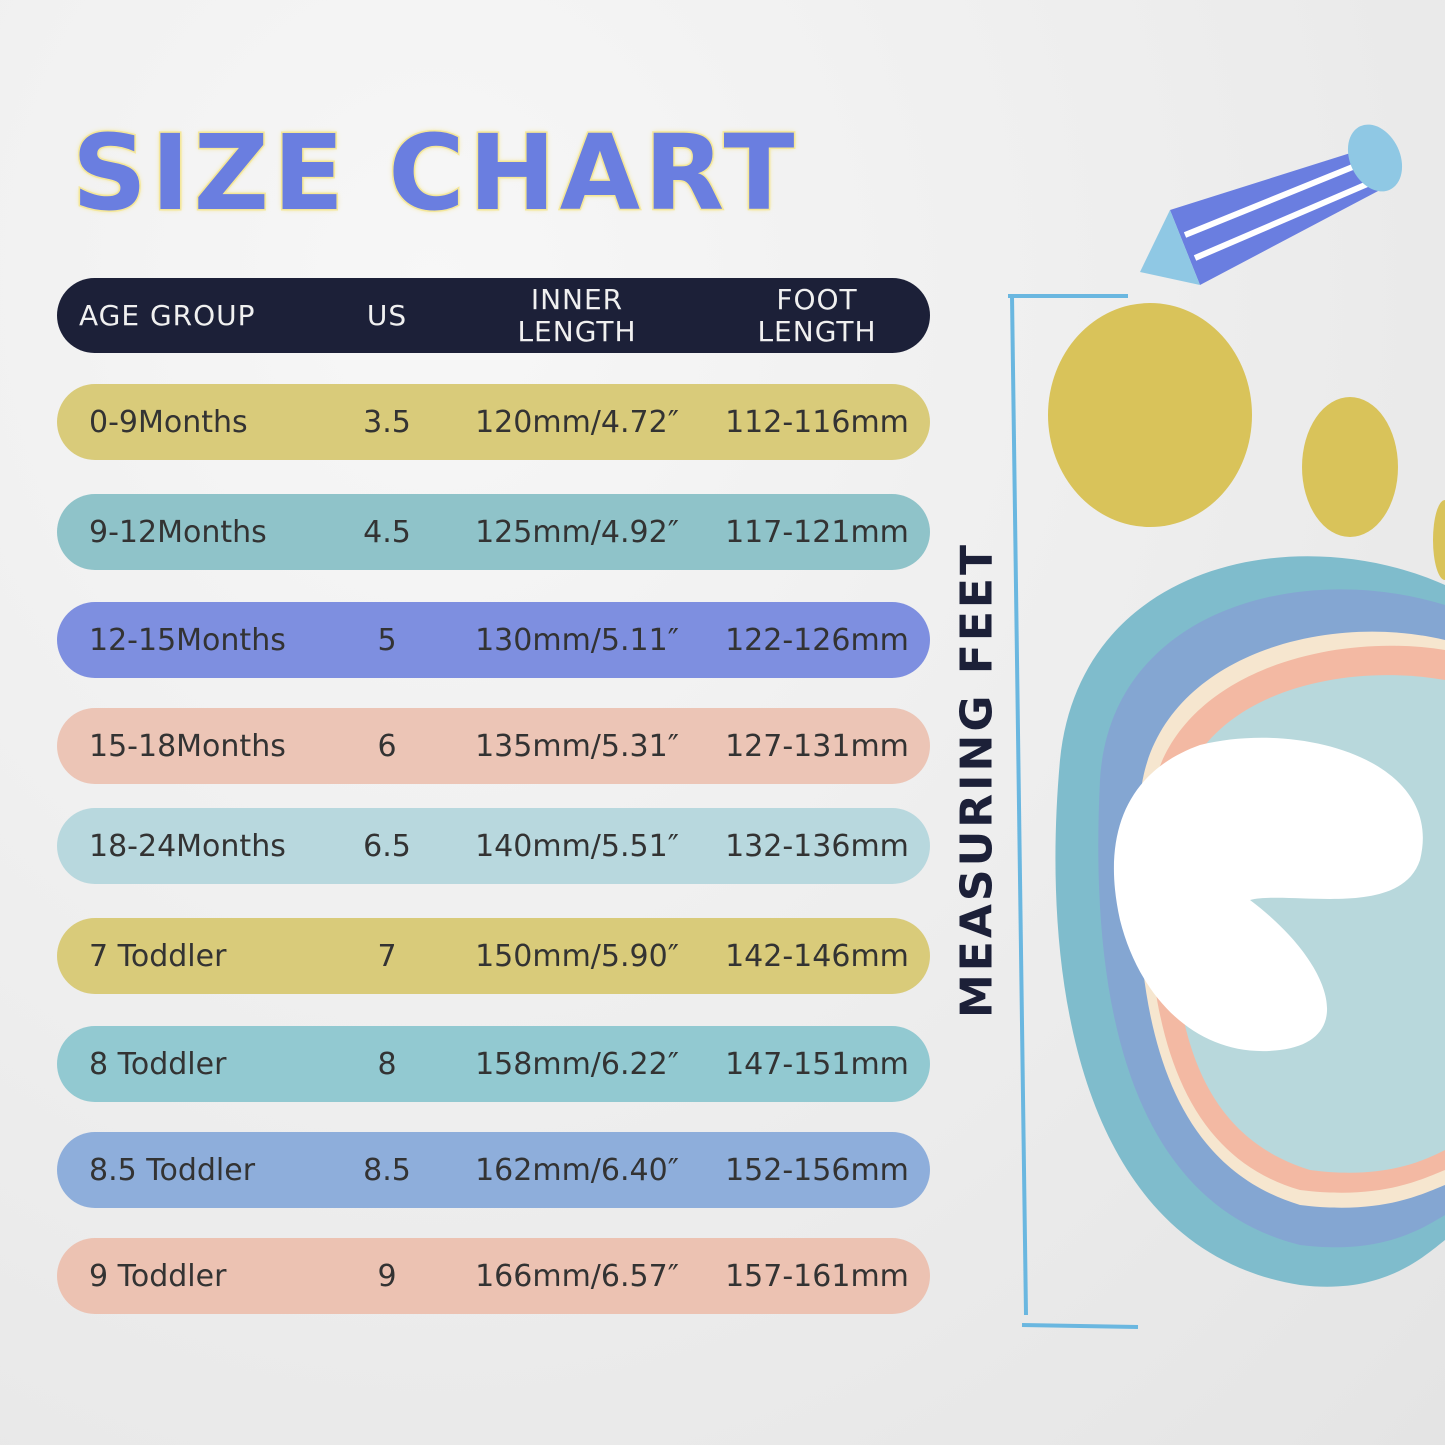  I want to click on age-group-cell: 7 Toddler, so click(158, 956).